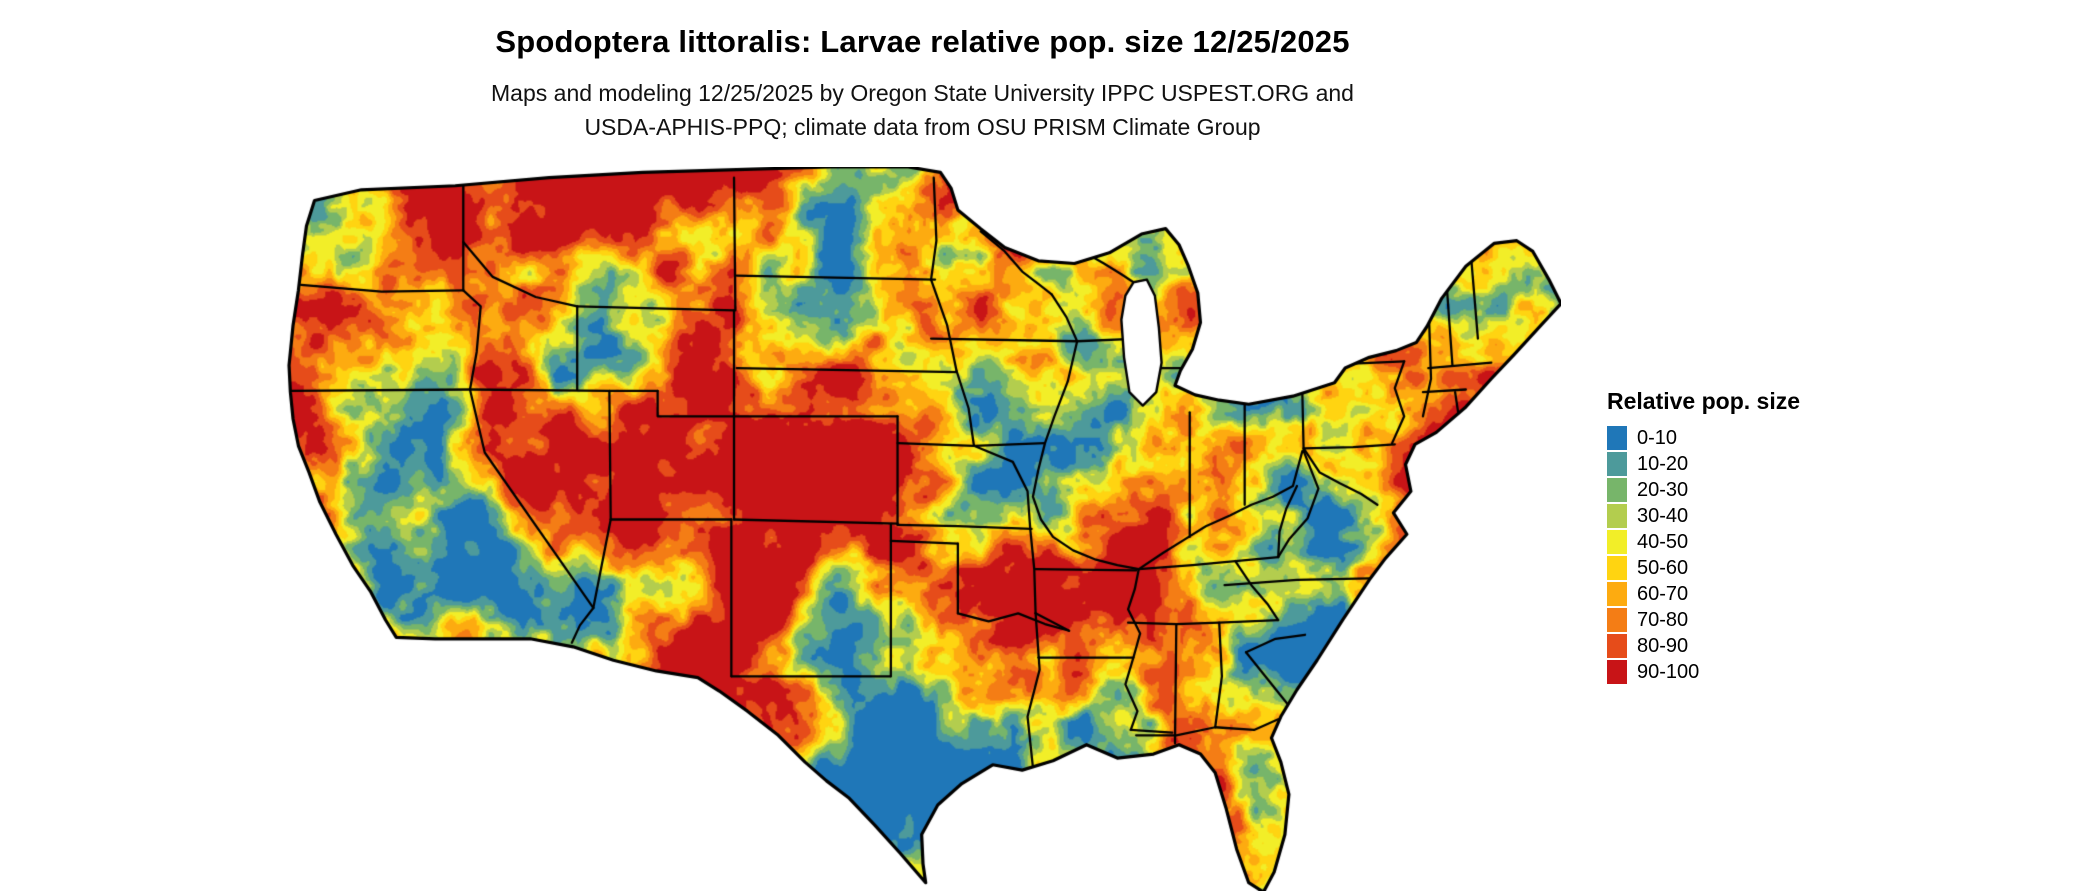 The image size is (2100, 892). Describe the element at coordinates (1663, 620) in the screenshot. I see `legend-item-label: 70-80` at that location.